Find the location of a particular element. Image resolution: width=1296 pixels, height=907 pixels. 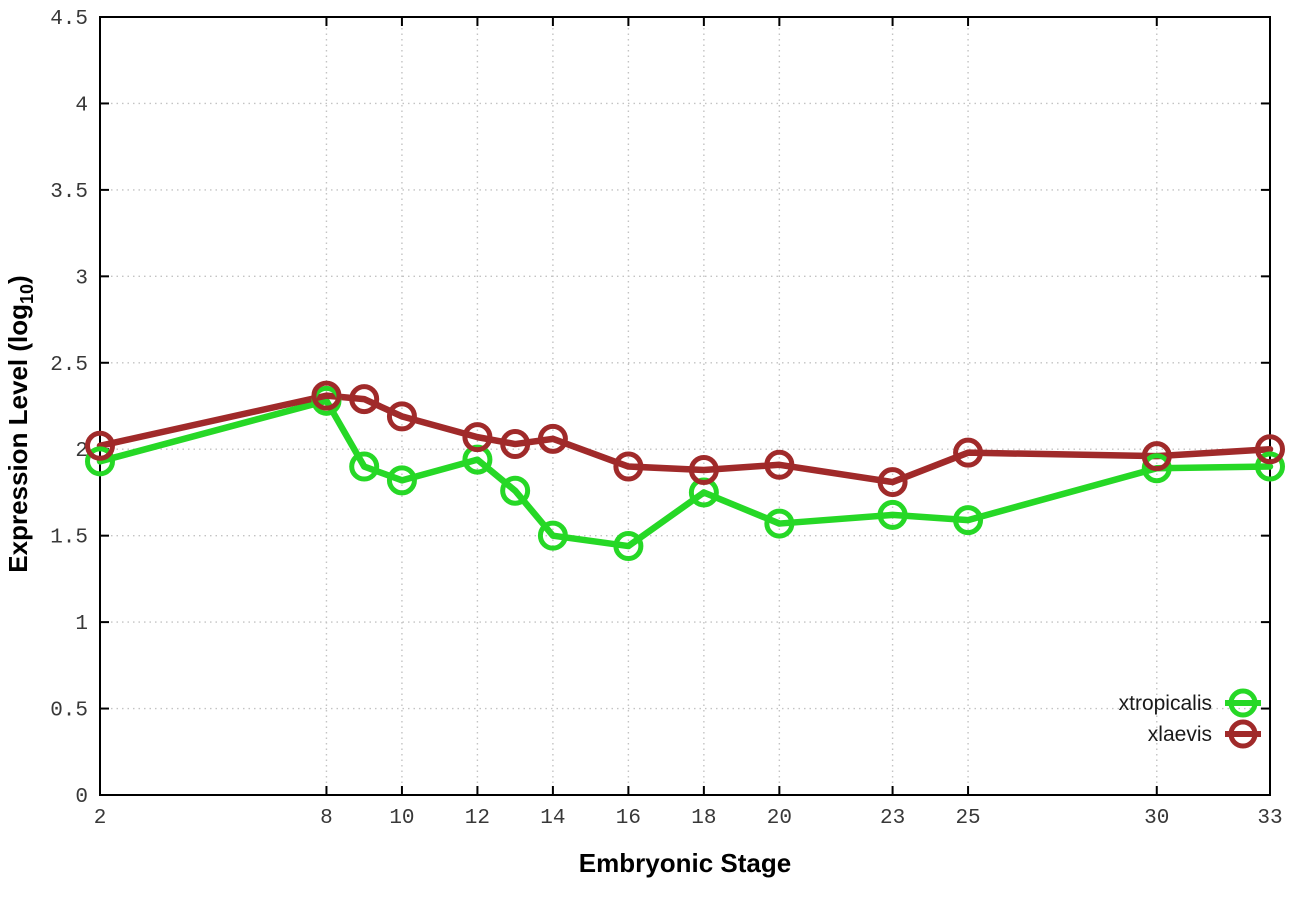

y-tick-label: 1 is located at coordinates (81, 624).